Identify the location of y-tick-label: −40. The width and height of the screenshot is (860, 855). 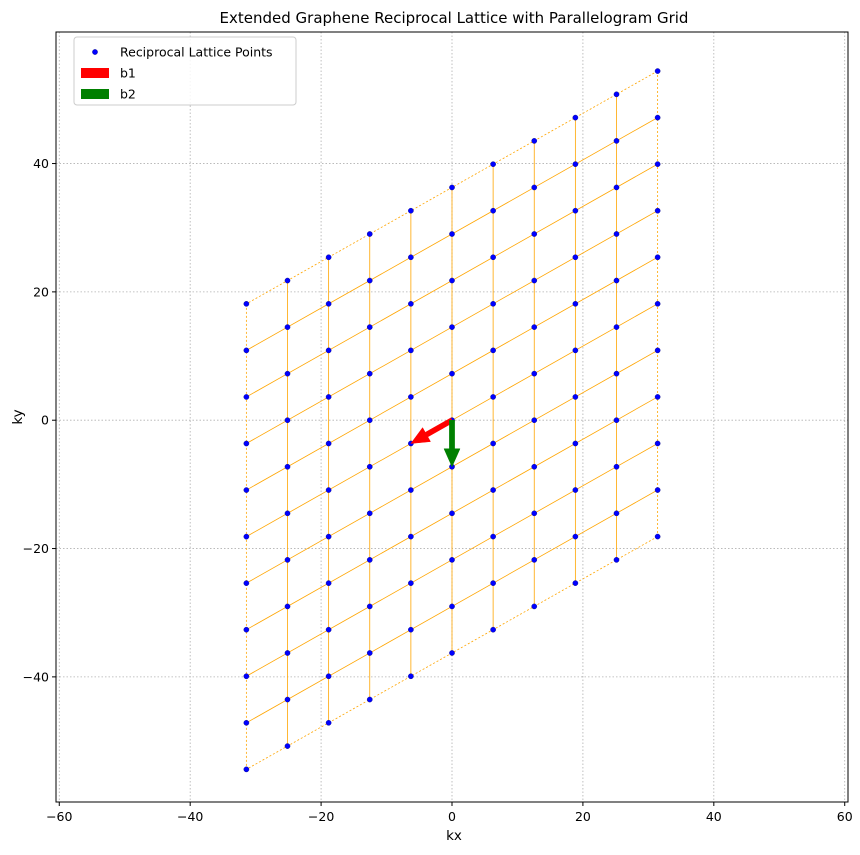
(36, 676).